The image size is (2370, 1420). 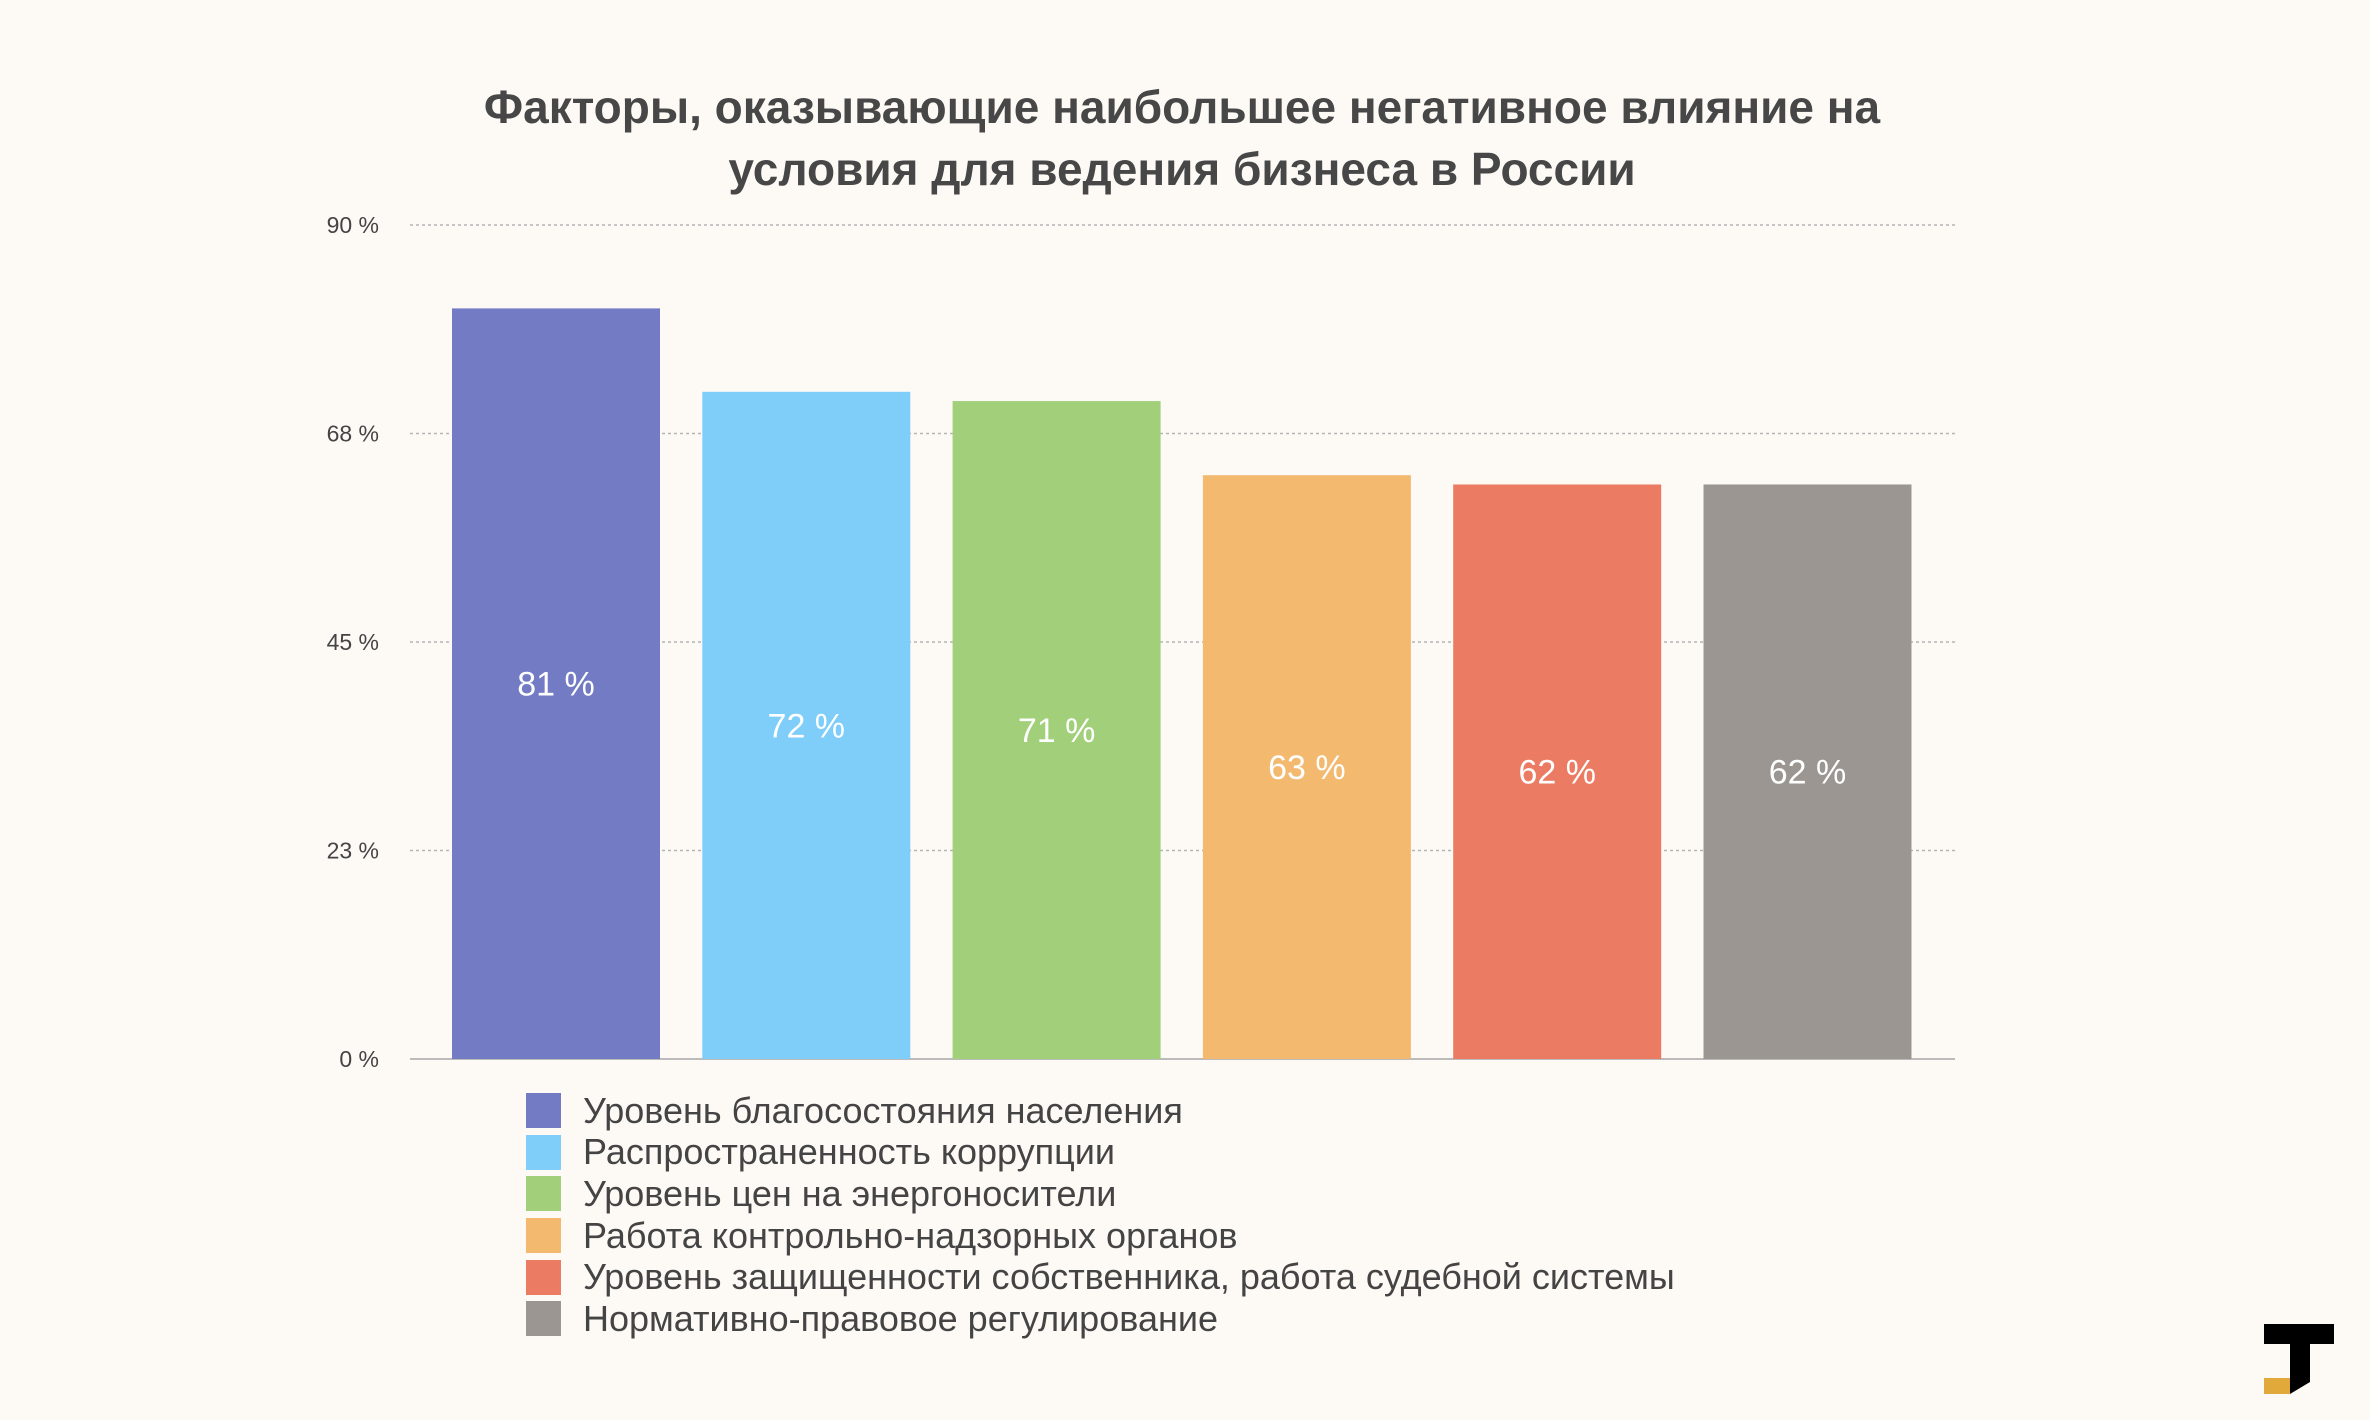 What do you see at coordinates (353, 642) in the screenshot?
I see `y-tick-label: 45 %` at bounding box center [353, 642].